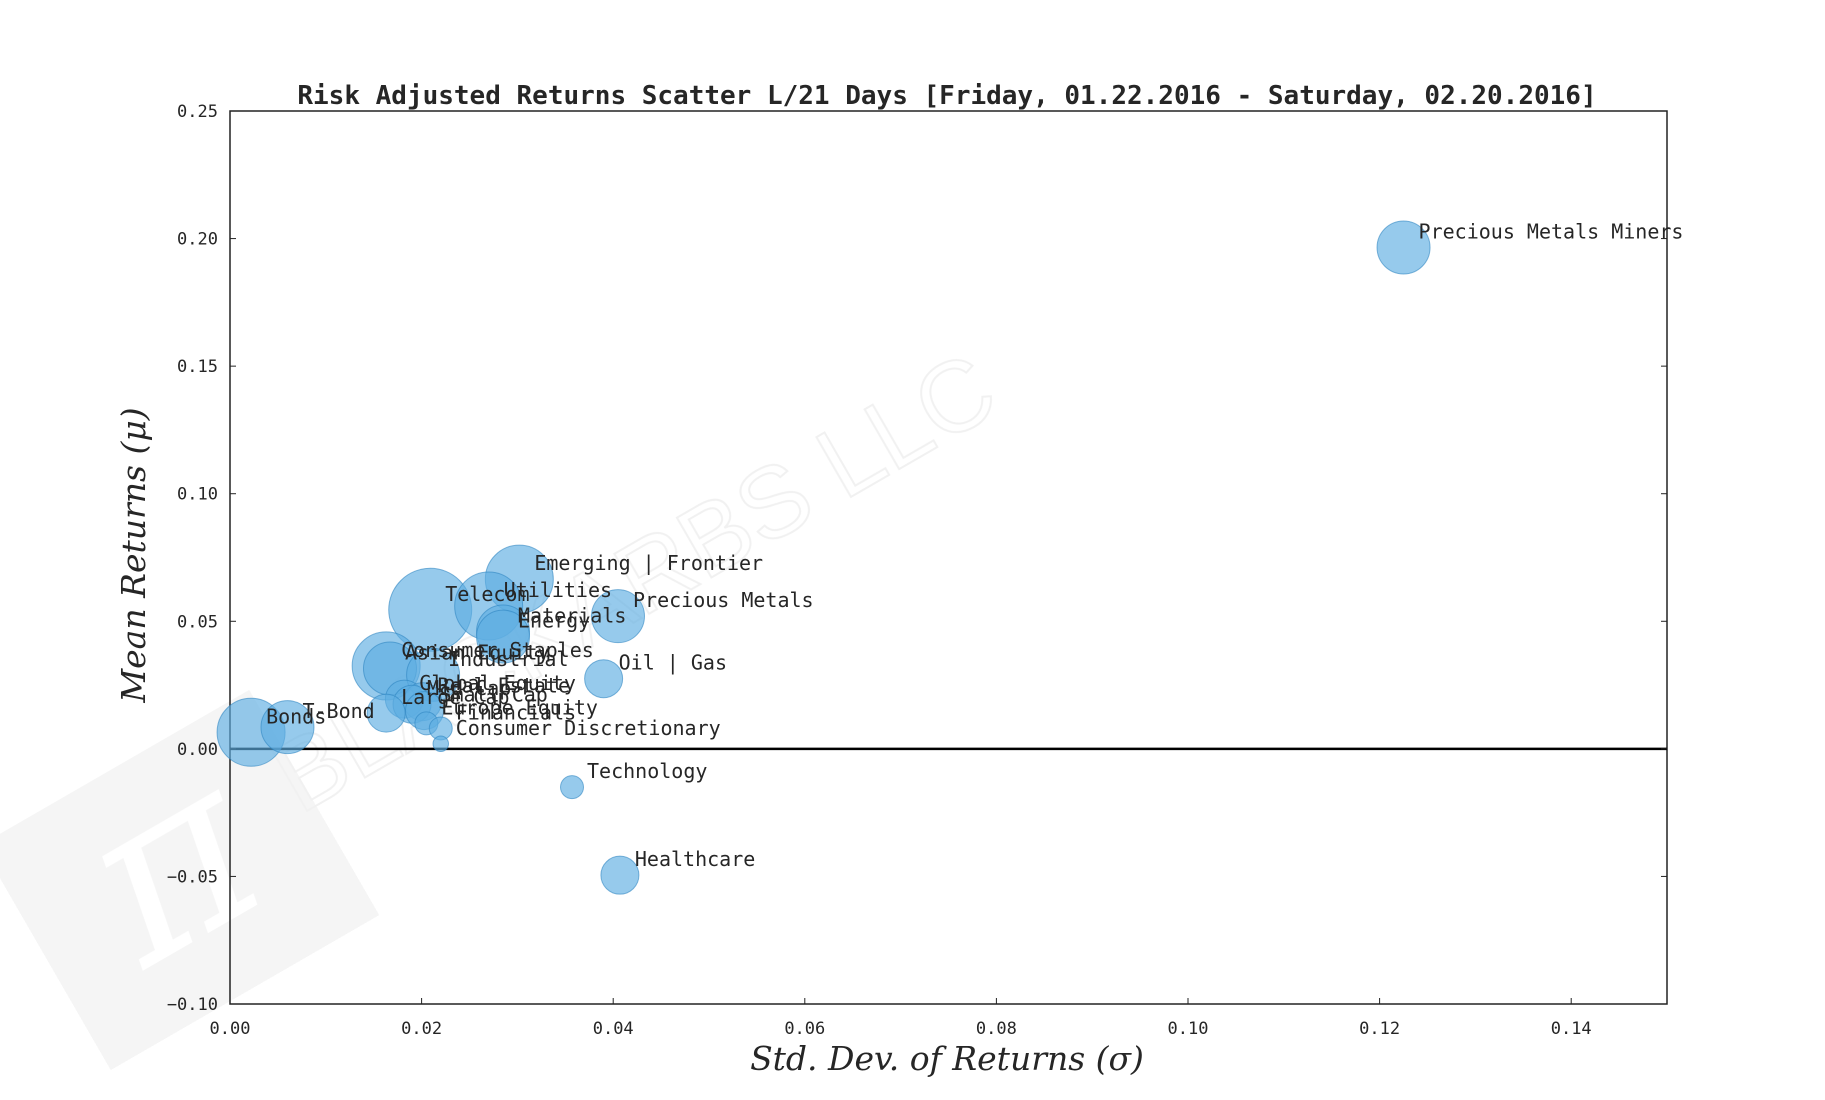  What do you see at coordinates (296, 716) in the screenshot?
I see `data-label: Bonds` at bounding box center [296, 716].